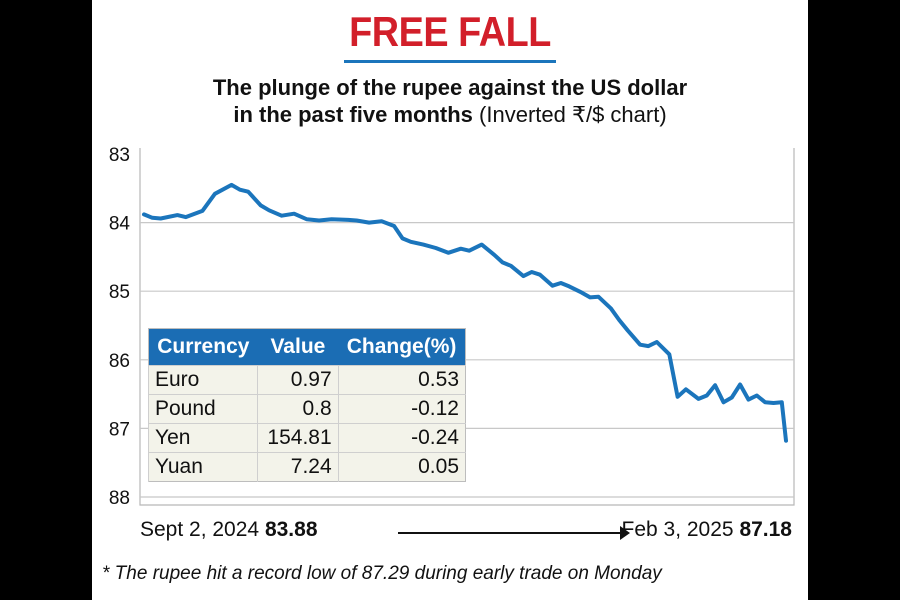 The height and width of the screenshot is (600, 900). What do you see at coordinates (573, 114) in the screenshot?
I see `subtitle-note: (Inverted ₹/$ chart)` at bounding box center [573, 114].